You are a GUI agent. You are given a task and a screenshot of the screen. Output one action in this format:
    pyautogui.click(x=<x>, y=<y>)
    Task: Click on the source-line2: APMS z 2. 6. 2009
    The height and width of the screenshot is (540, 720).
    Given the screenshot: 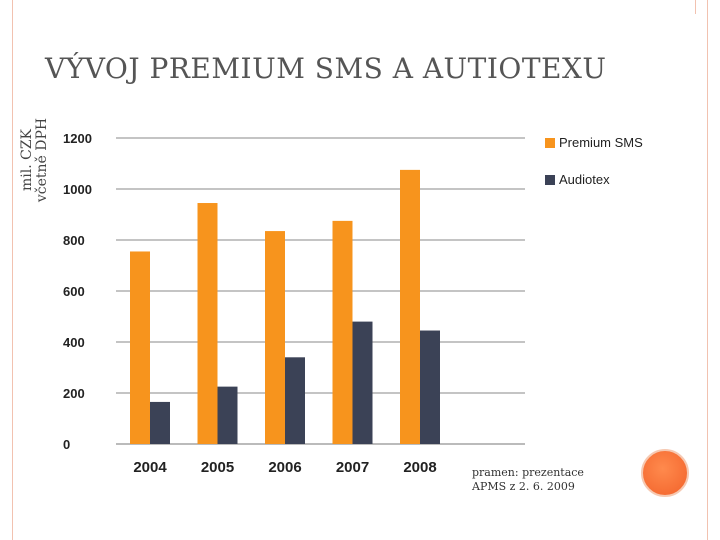 What is the action you would take?
    pyautogui.click(x=523, y=486)
    